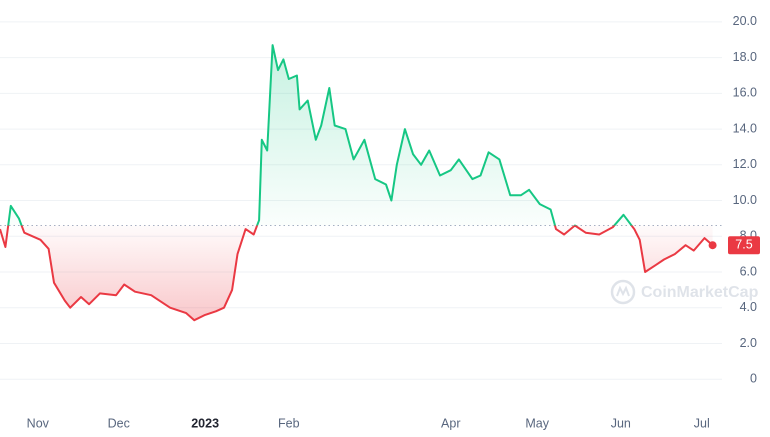 The width and height of the screenshot is (770, 437). What do you see at coordinates (119, 423) in the screenshot?
I see `x-tick-label: Dec` at bounding box center [119, 423].